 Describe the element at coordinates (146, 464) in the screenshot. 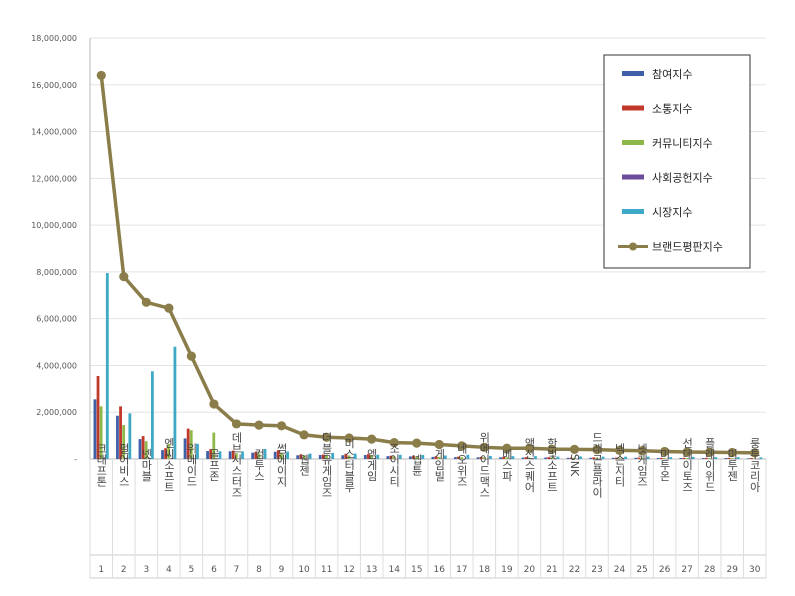

I see `x-category-label: 넷마블` at that location.